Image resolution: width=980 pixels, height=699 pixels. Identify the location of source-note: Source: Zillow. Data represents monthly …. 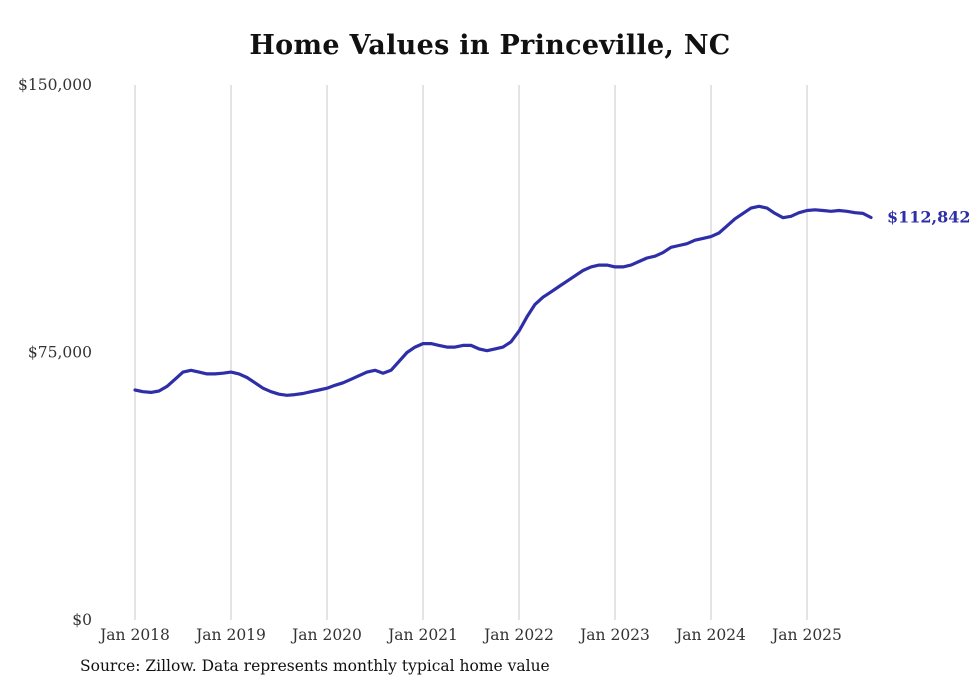
(315, 666).